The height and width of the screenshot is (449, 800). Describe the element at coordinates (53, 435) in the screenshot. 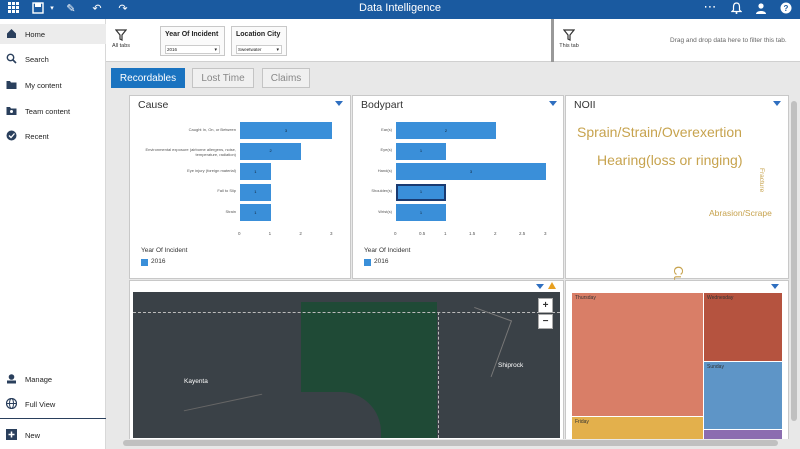

I see `sidebar-item-new: New` at that location.